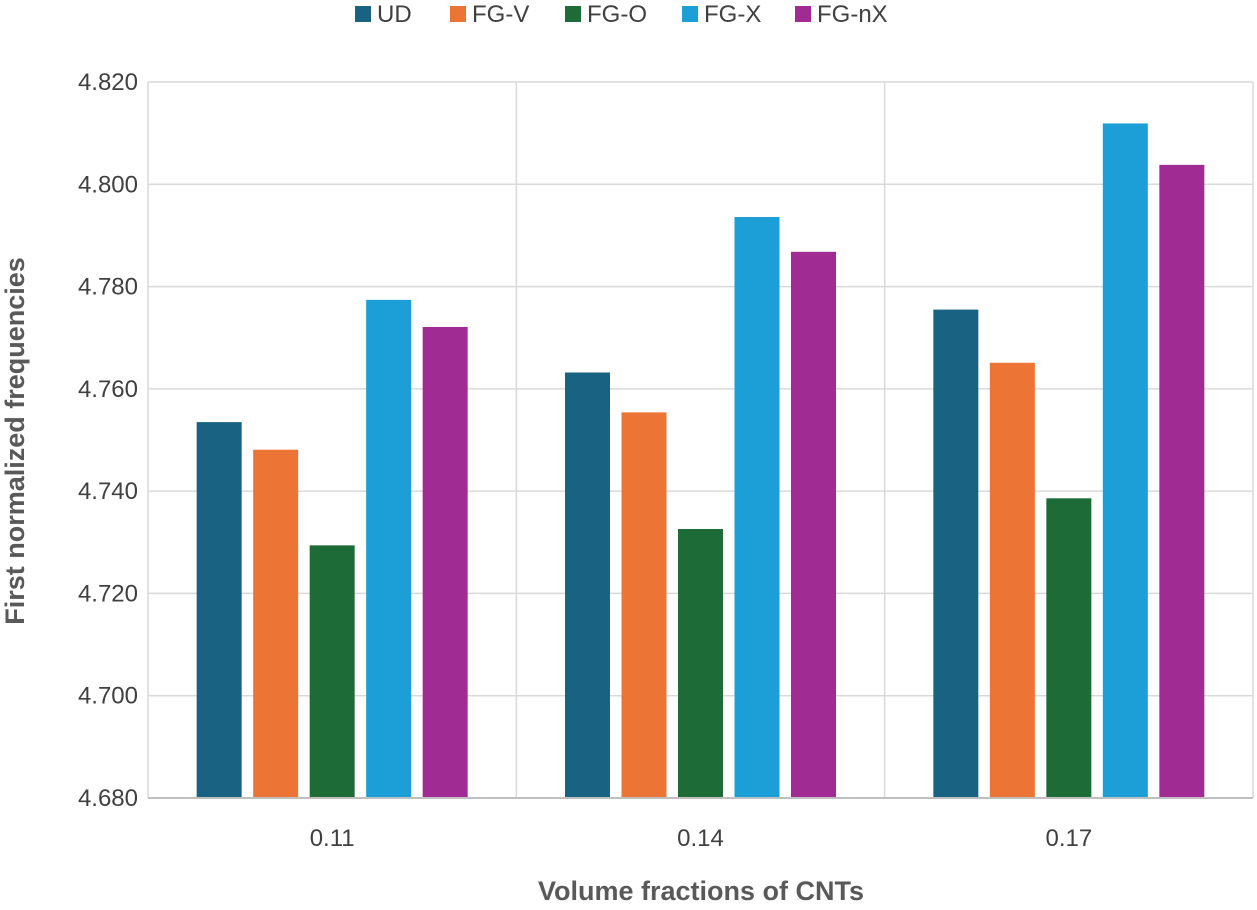 This screenshot has height=910, width=1257. What do you see at coordinates (617, 14) in the screenshot?
I see `legend-label-fg-o: FG-O` at bounding box center [617, 14].